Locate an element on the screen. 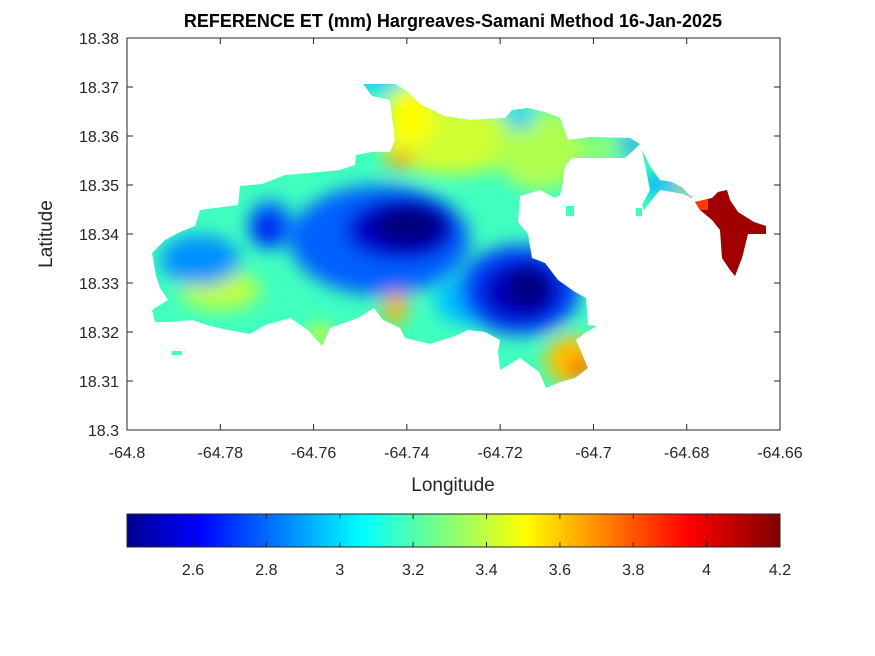 Image resolution: width=875 pixels, height=656 pixels. y-tick-label: 18.36 is located at coordinates (99, 137).